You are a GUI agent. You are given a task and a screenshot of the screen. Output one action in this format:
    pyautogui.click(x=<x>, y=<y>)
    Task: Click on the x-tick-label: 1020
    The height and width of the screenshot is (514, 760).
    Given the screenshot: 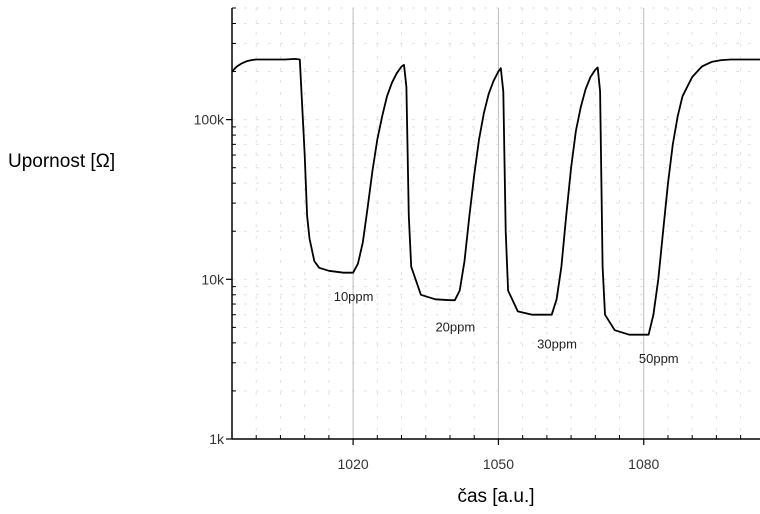 What is the action you would take?
    pyautogui.click(x=353, y=464)
    